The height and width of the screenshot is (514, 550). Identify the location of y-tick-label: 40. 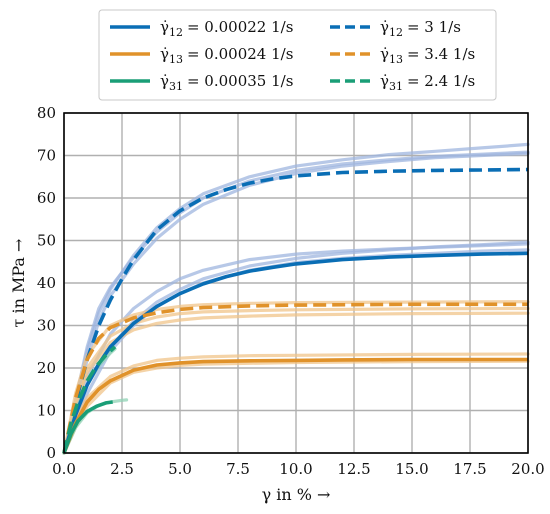
(46, 283).